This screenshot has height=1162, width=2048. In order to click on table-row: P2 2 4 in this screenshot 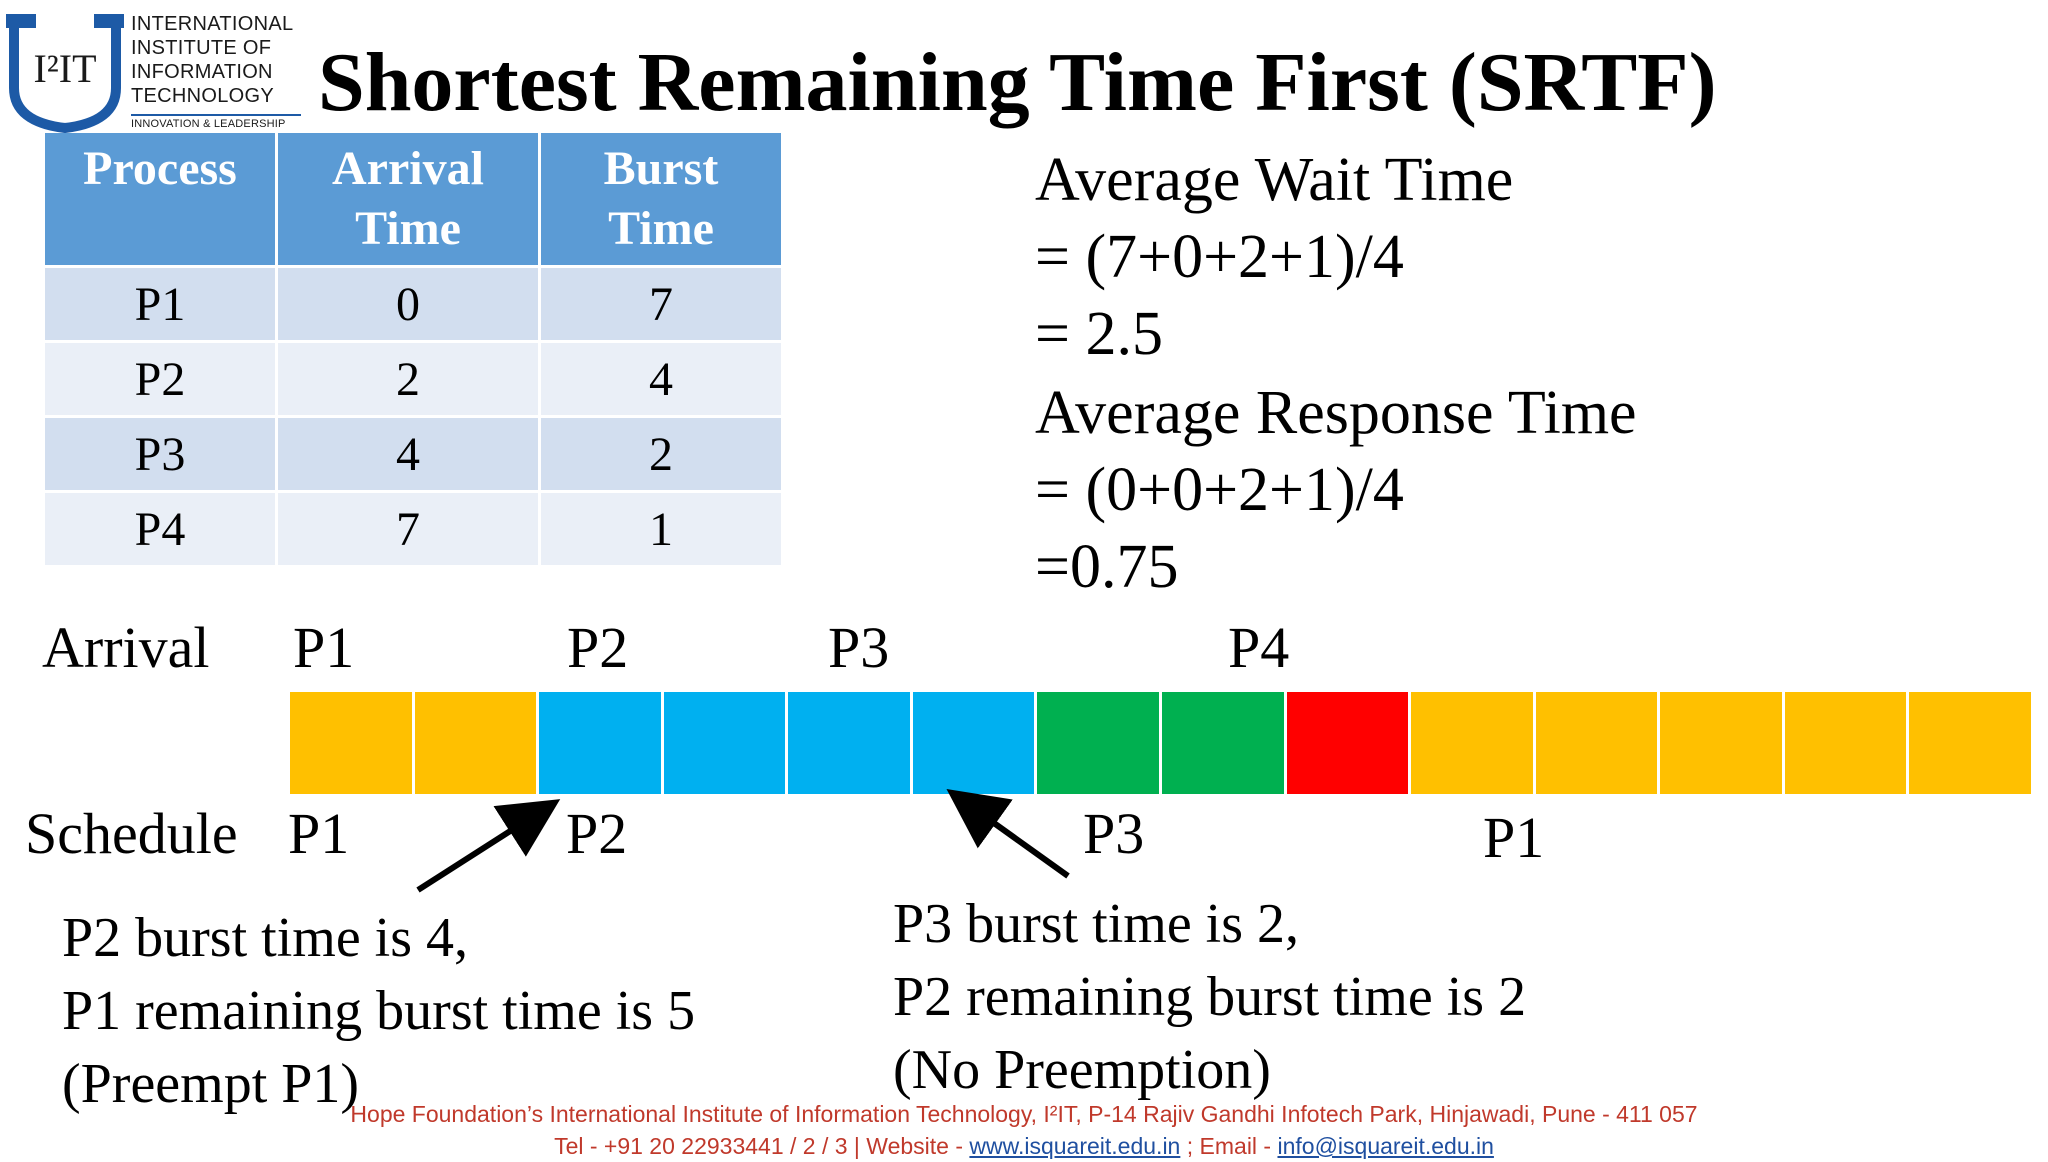, I will do `click(413, 379)`.